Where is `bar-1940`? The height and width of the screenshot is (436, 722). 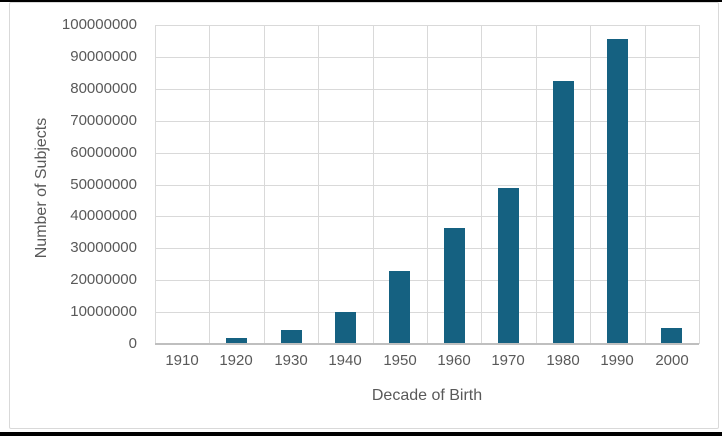
bar-1940 is located at coordinates (345, 328).